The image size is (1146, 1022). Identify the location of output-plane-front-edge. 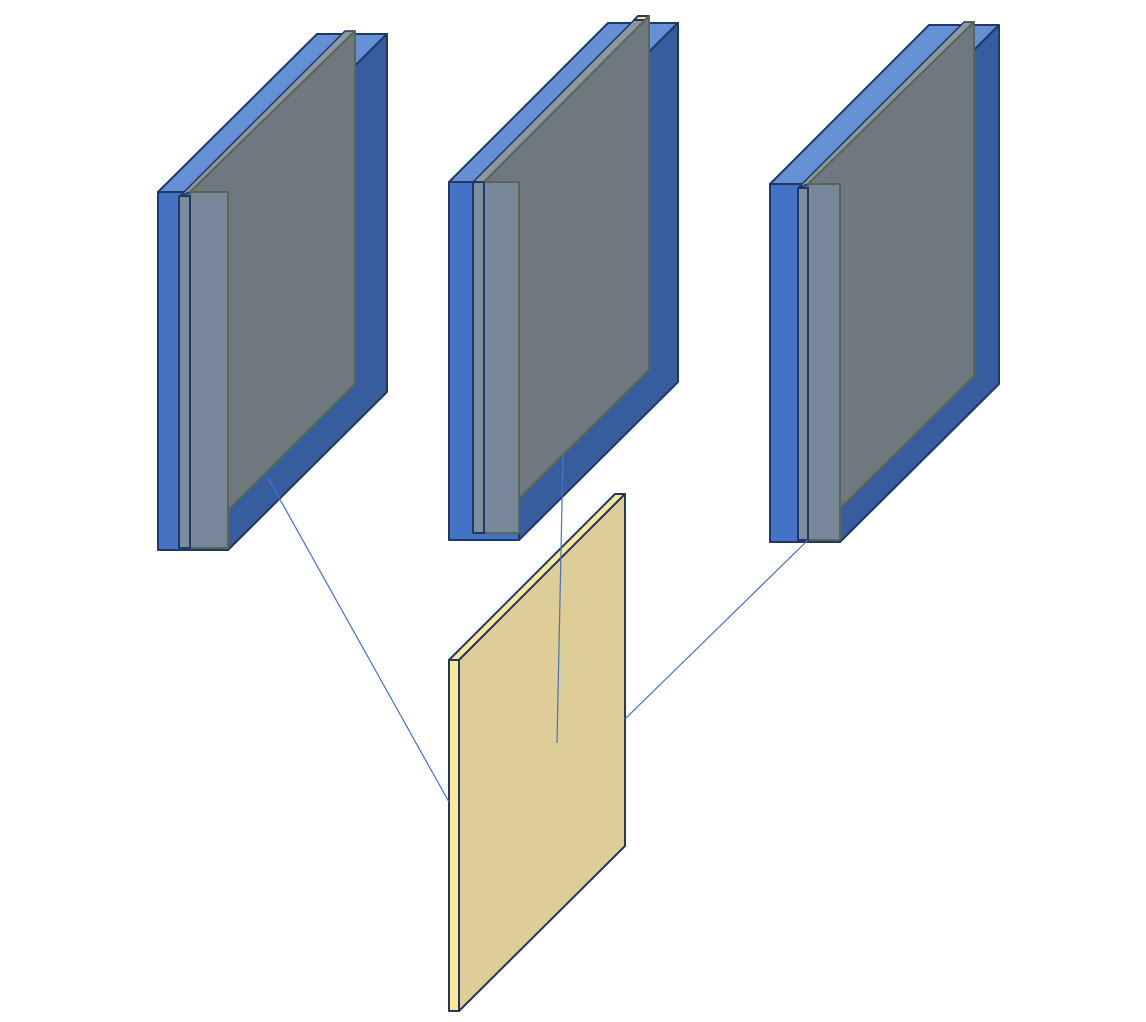
(454, 835).